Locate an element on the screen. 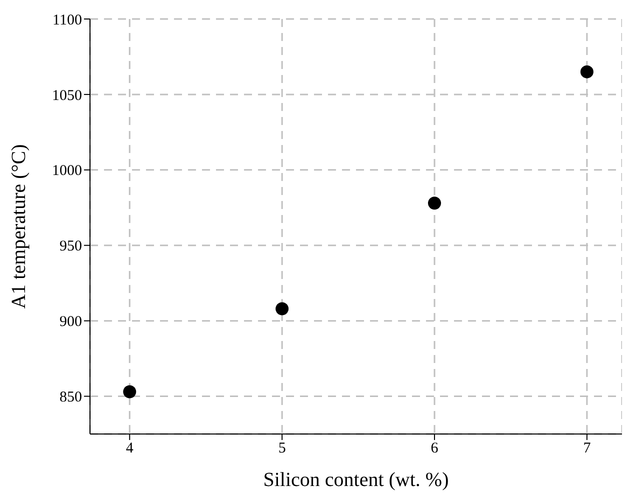  y-tick-label: 1050 is located at coordinates (67, 96).